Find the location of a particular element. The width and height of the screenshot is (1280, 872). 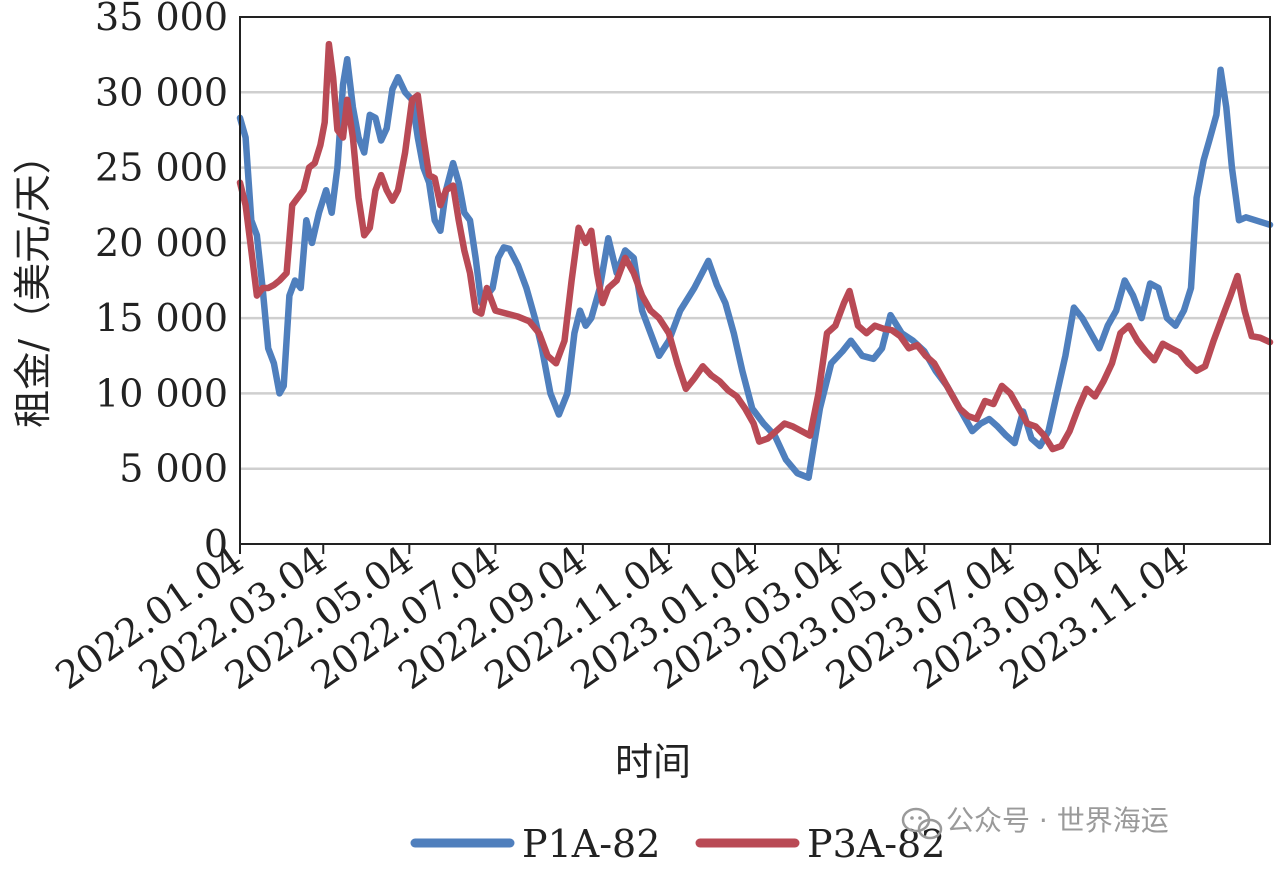

y-tick-label: 30 000 is located at coordinates (161, 92).